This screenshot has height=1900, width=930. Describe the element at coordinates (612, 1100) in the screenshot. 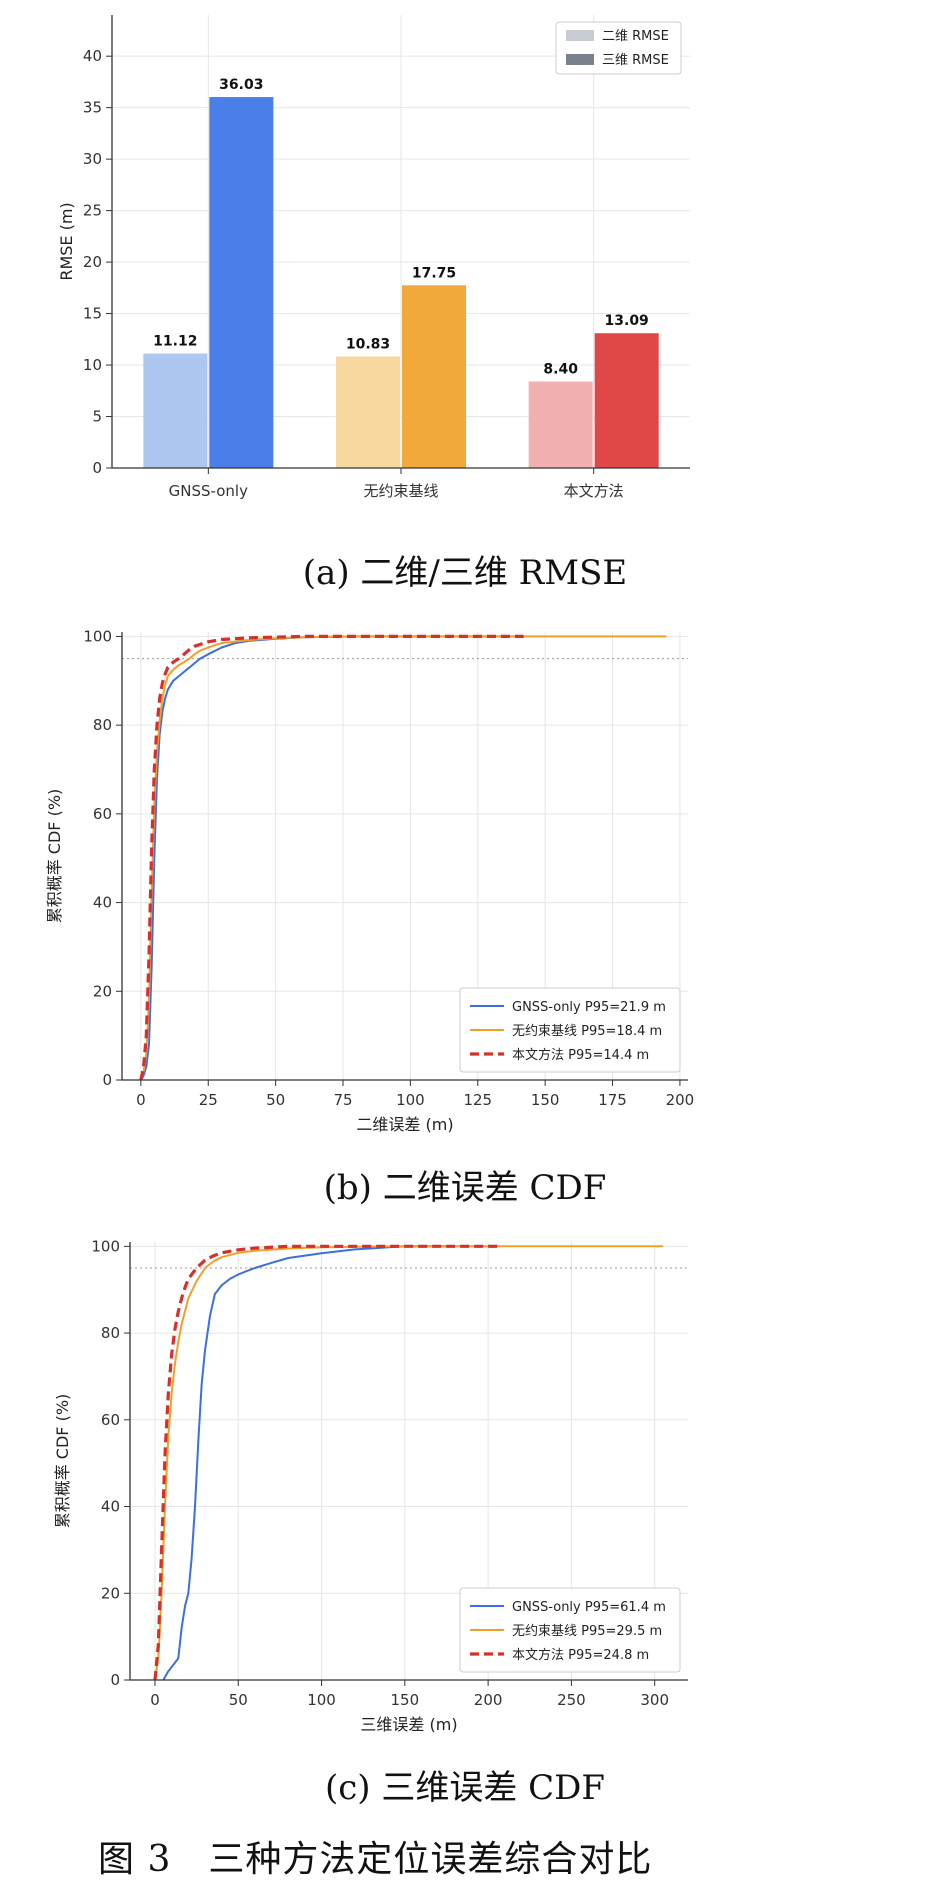

I see `x-tick-label: 175` at that location.